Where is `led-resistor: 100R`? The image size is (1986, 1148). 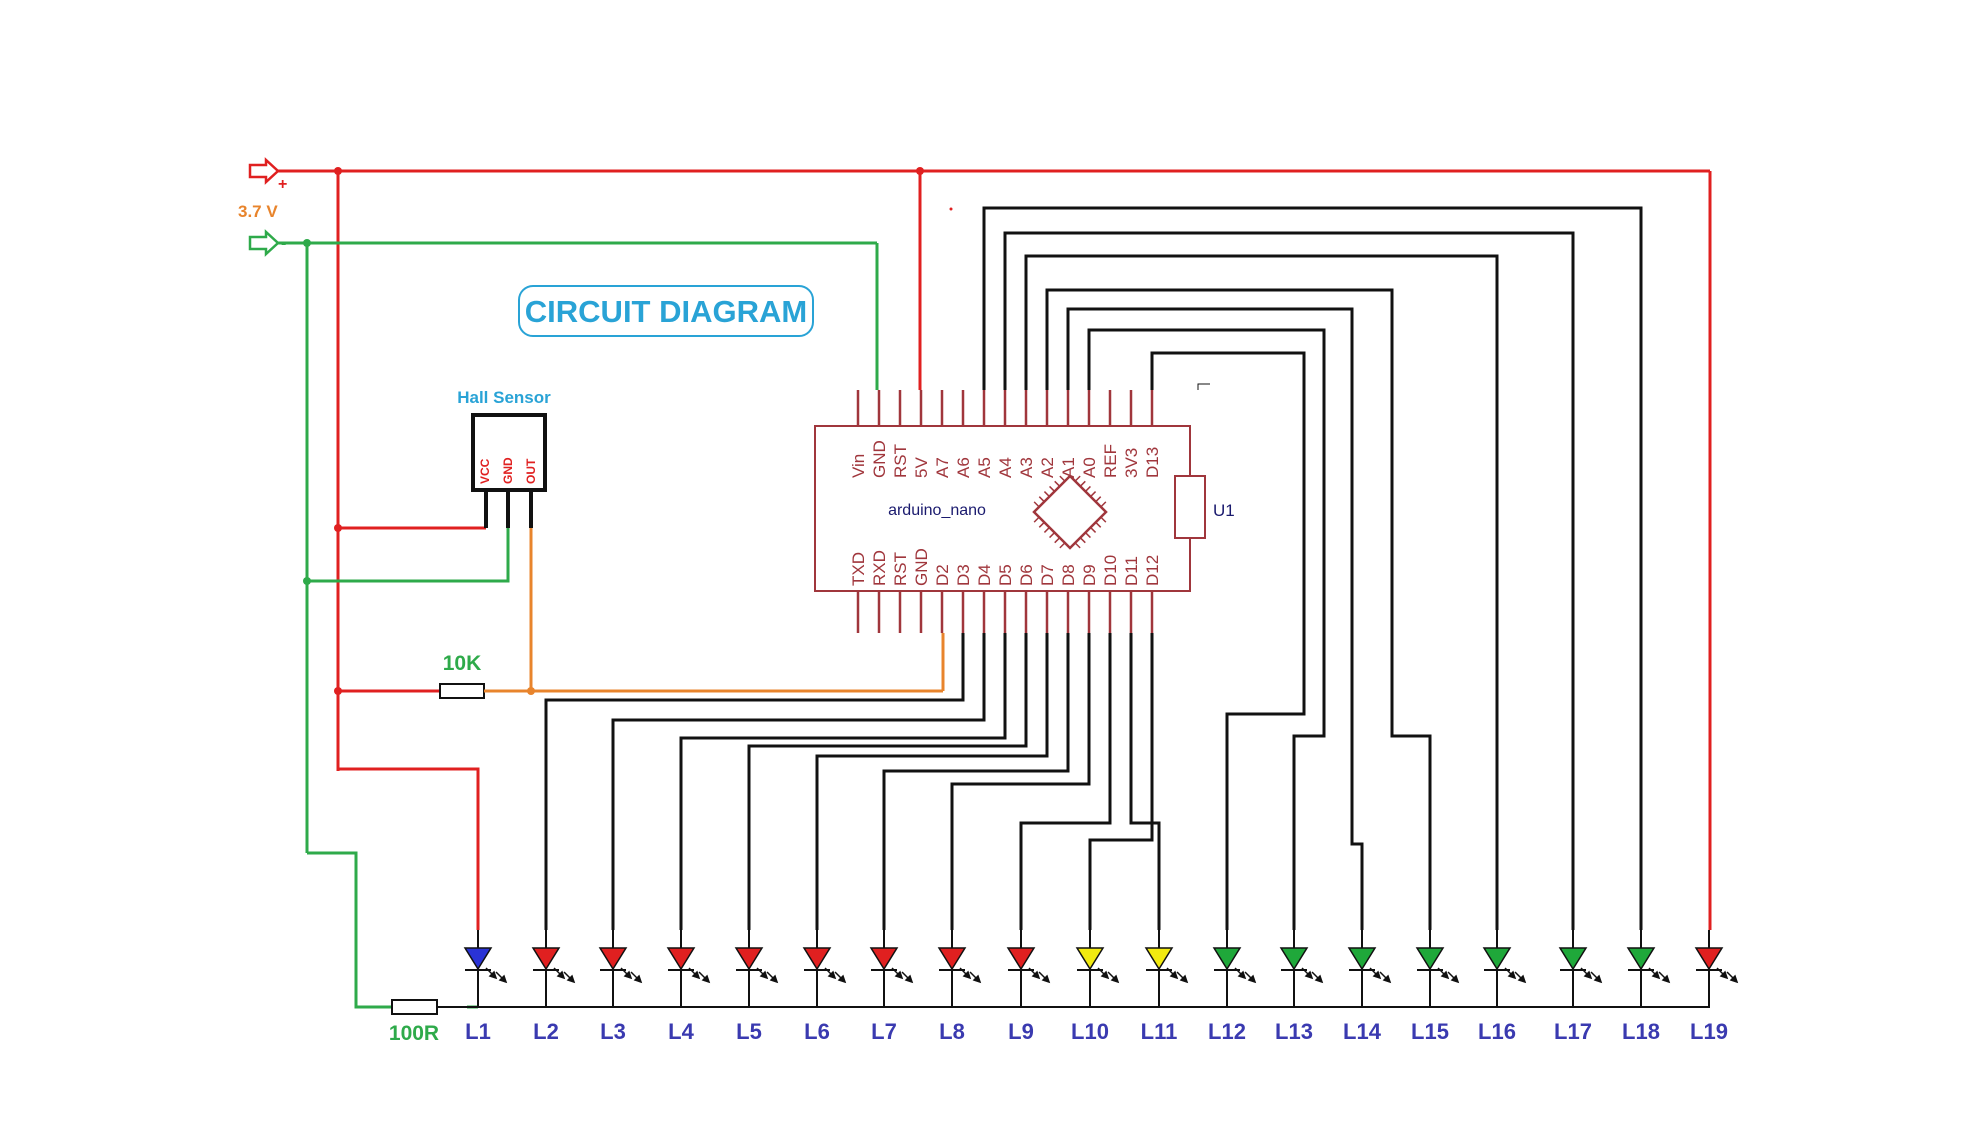
led-resistor: 100R is located at coordinates (433, 1022).